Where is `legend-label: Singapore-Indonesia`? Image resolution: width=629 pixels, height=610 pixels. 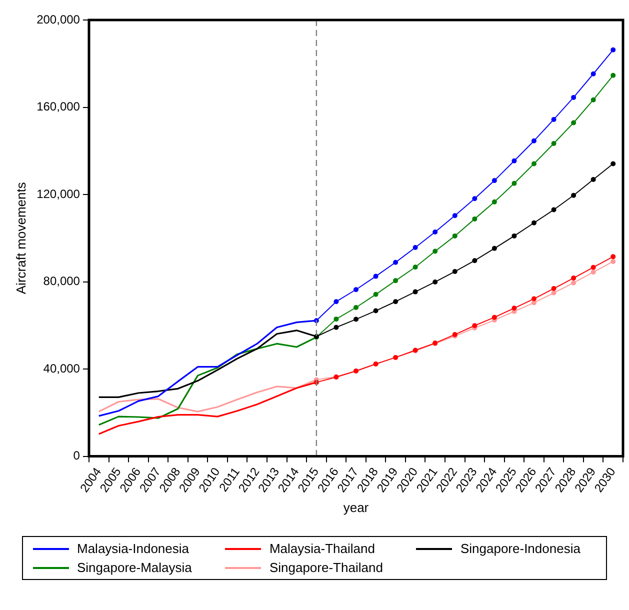 legend-label: Singapore-Indonesia is located at coordinates (520, 548).